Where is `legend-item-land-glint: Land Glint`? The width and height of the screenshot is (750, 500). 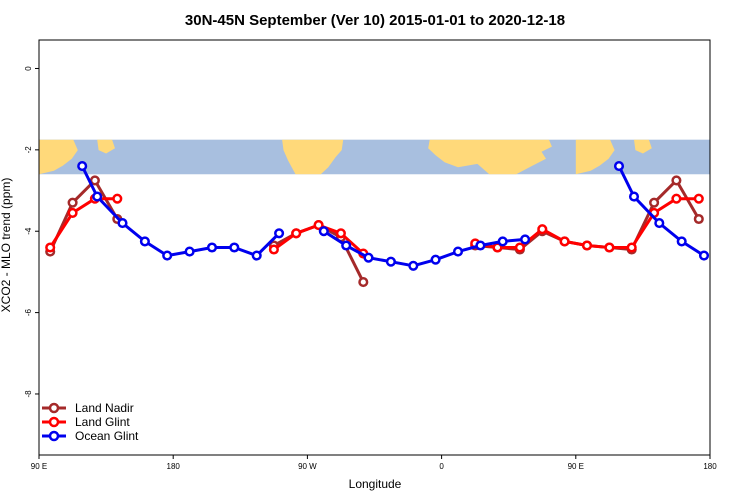
legend-item-land-glint: Land Glint is located at coordinates (86, 422).